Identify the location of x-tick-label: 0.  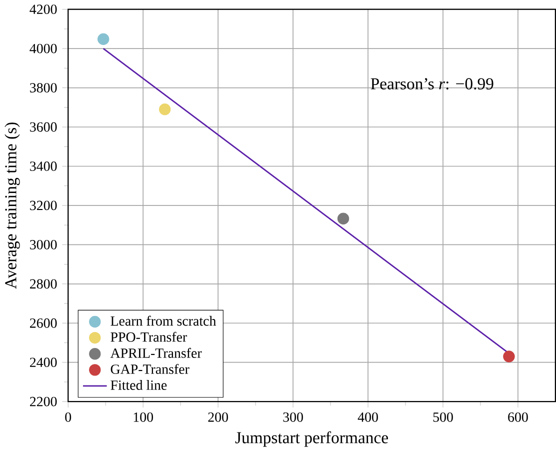
(68, 417).